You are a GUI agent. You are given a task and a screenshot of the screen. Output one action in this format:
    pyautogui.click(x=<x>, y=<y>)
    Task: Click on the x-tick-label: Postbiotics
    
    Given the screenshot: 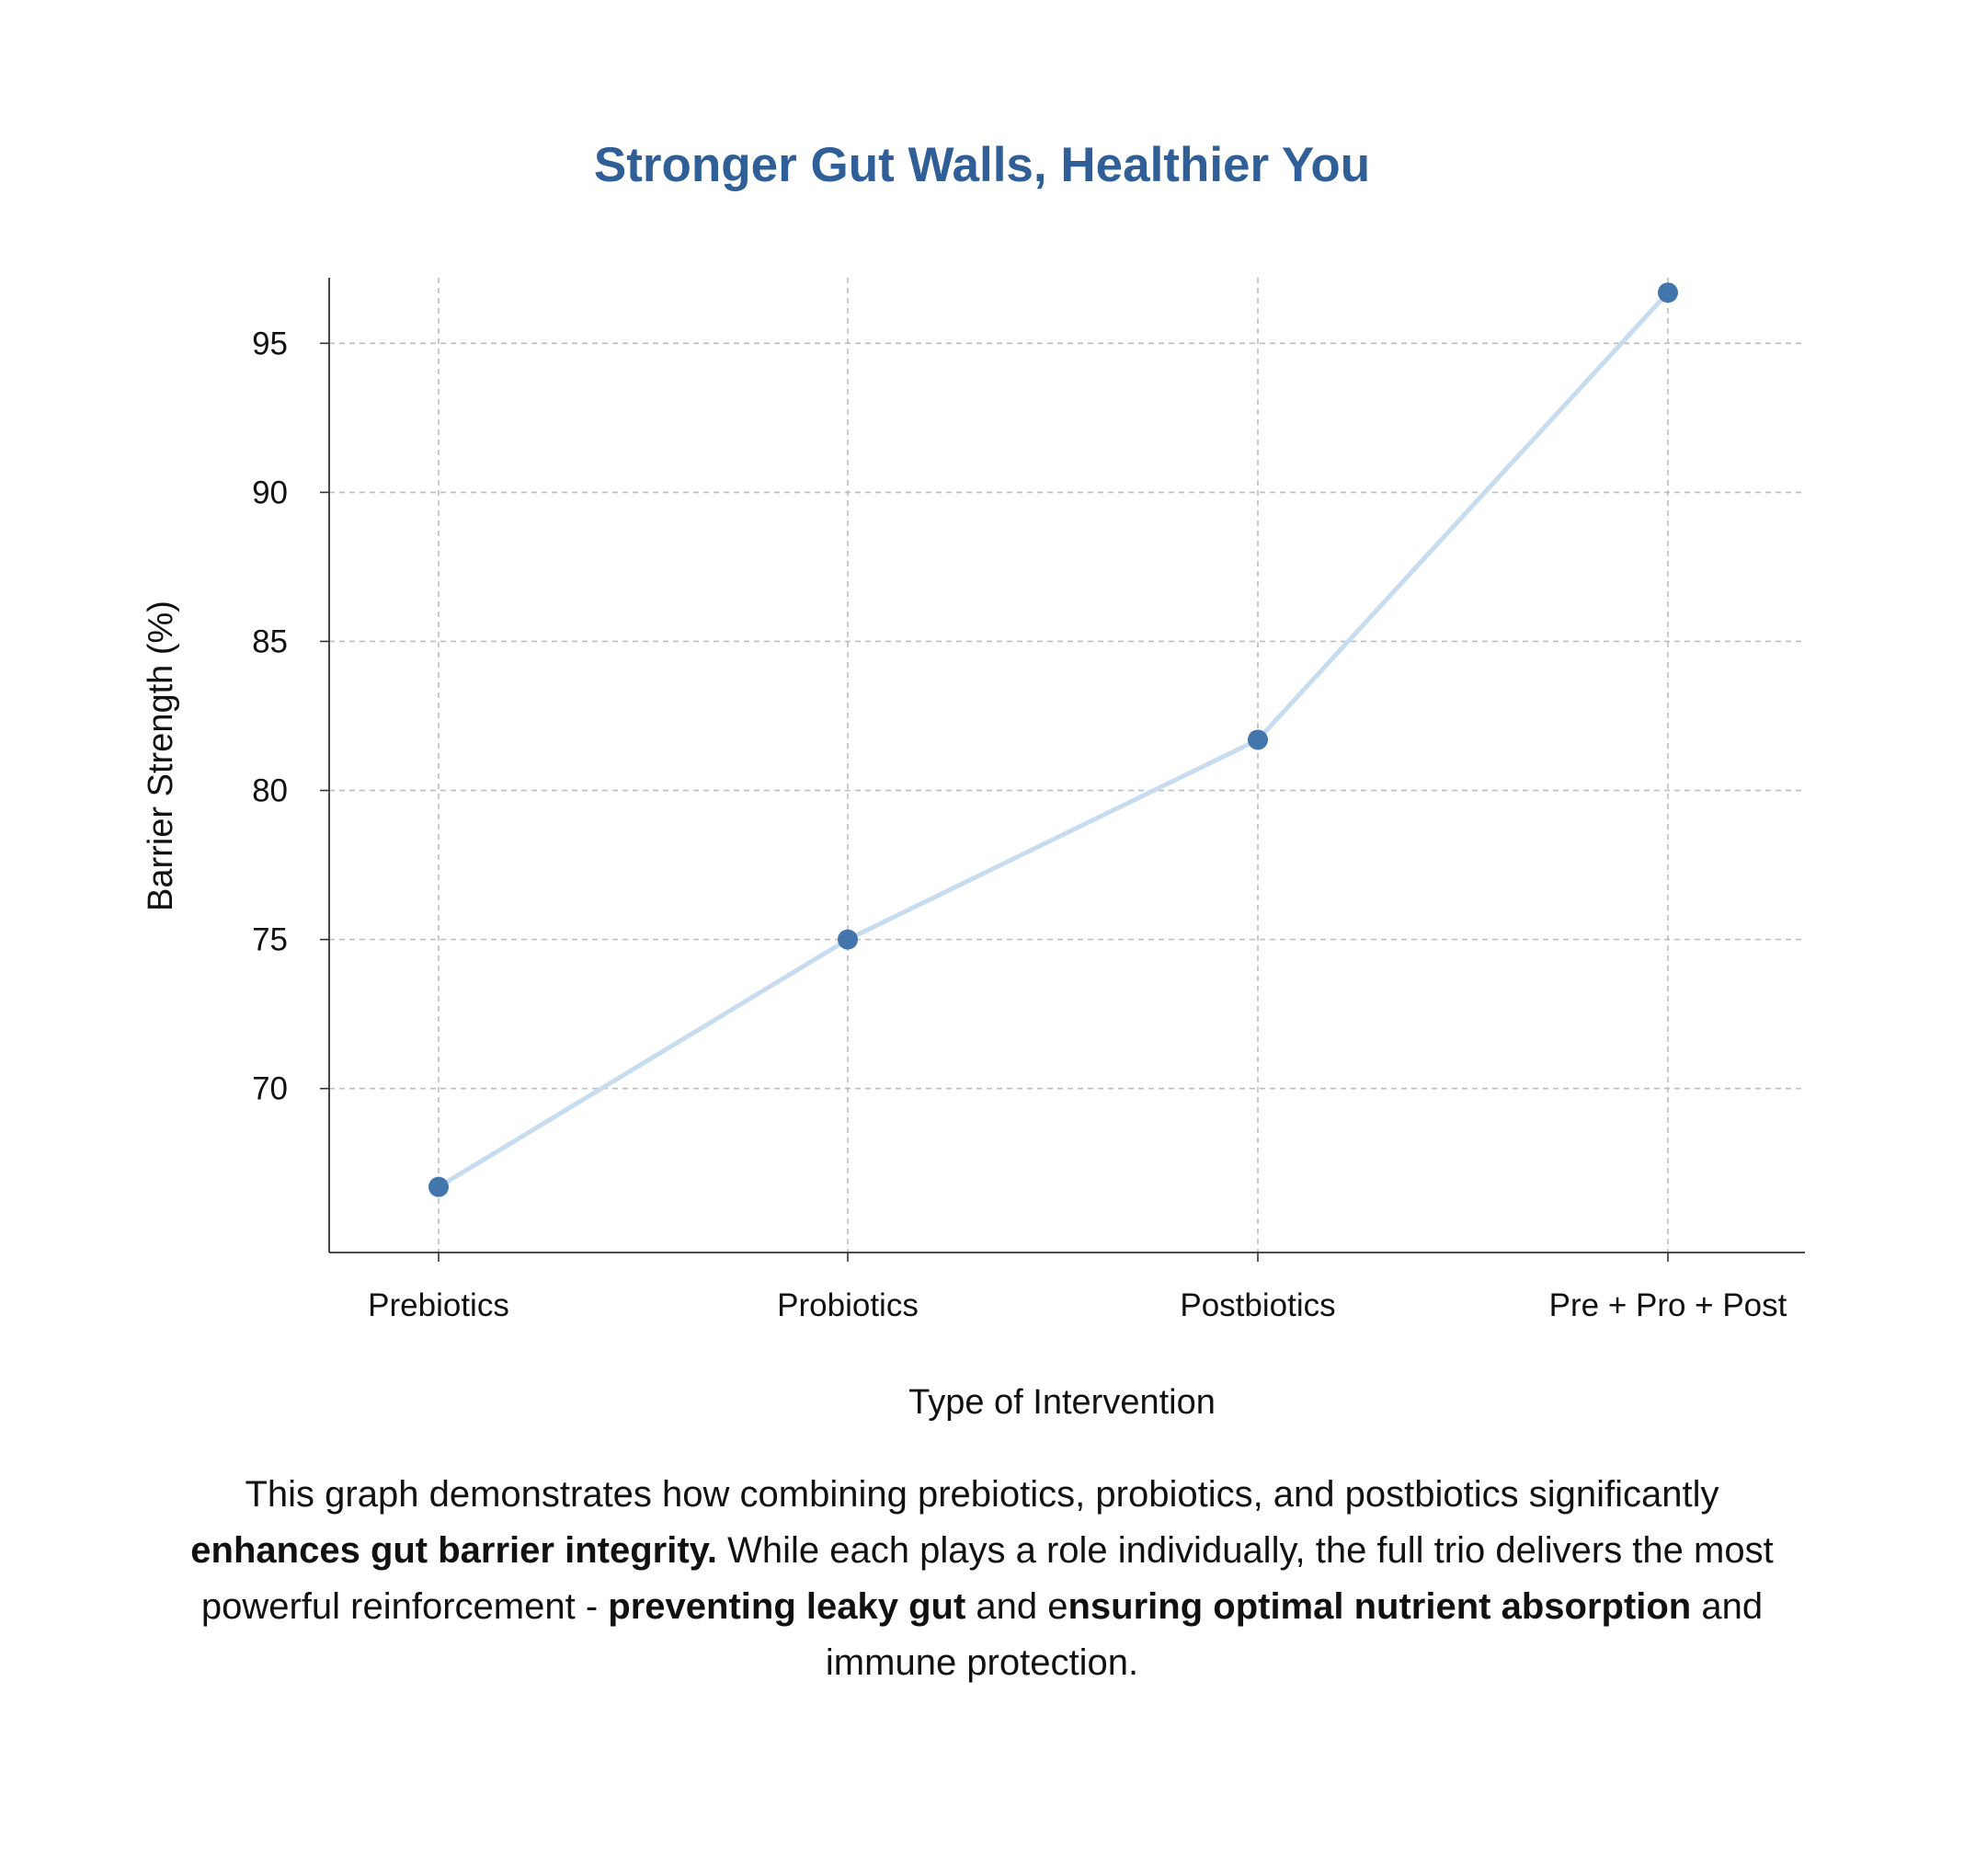 What is the action you would take?
    pyautogui.click(x=1257, y=1305)
    